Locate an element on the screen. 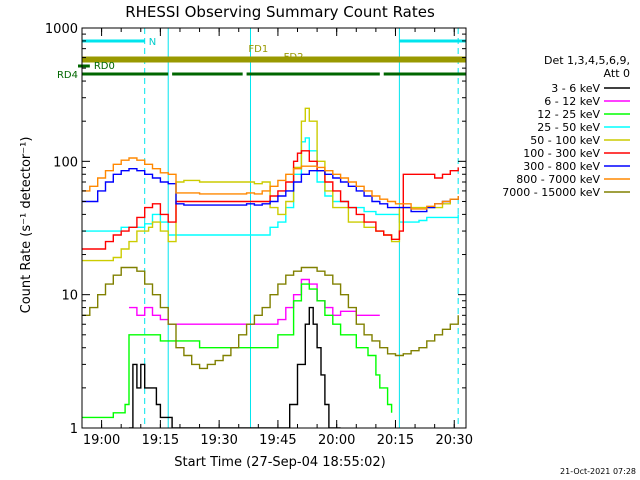 Image resolution: width=640 pixels, height=480 pixels. y-tick-label: 10 is located at coordinates (69, 296).